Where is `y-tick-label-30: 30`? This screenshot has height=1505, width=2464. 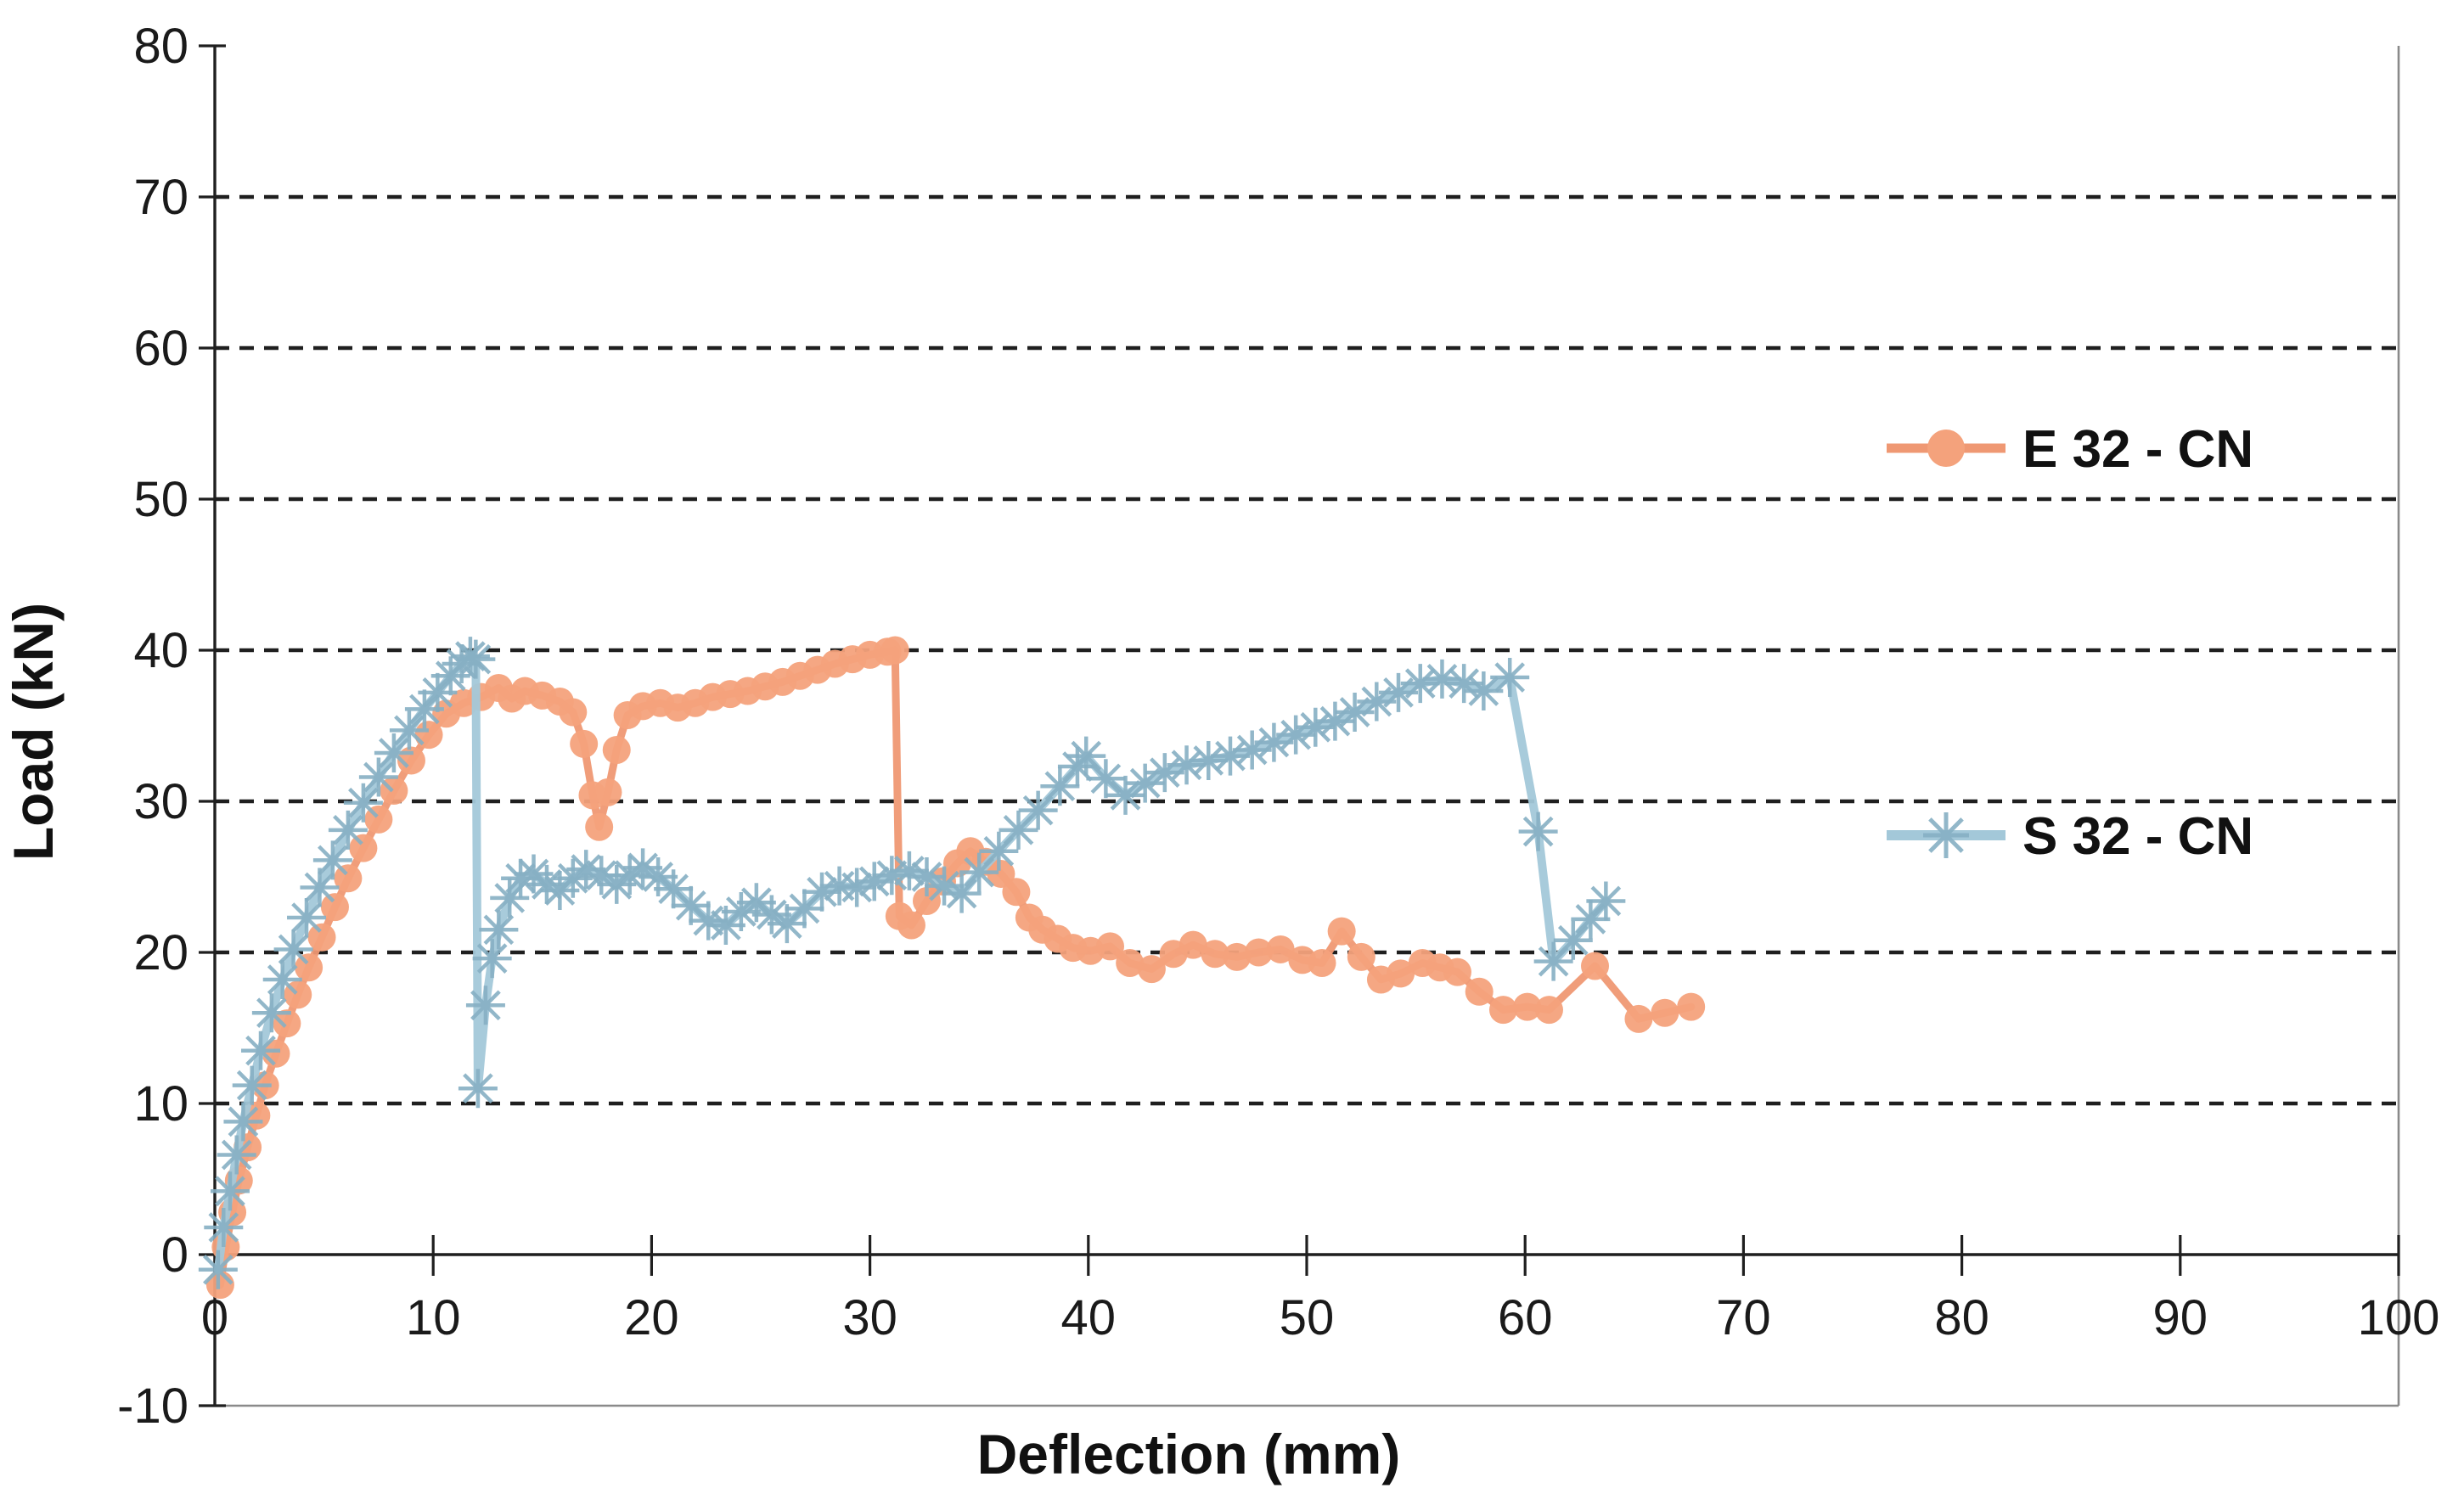
y-tick-label-30: 30 is located at coordinates (160, 802).